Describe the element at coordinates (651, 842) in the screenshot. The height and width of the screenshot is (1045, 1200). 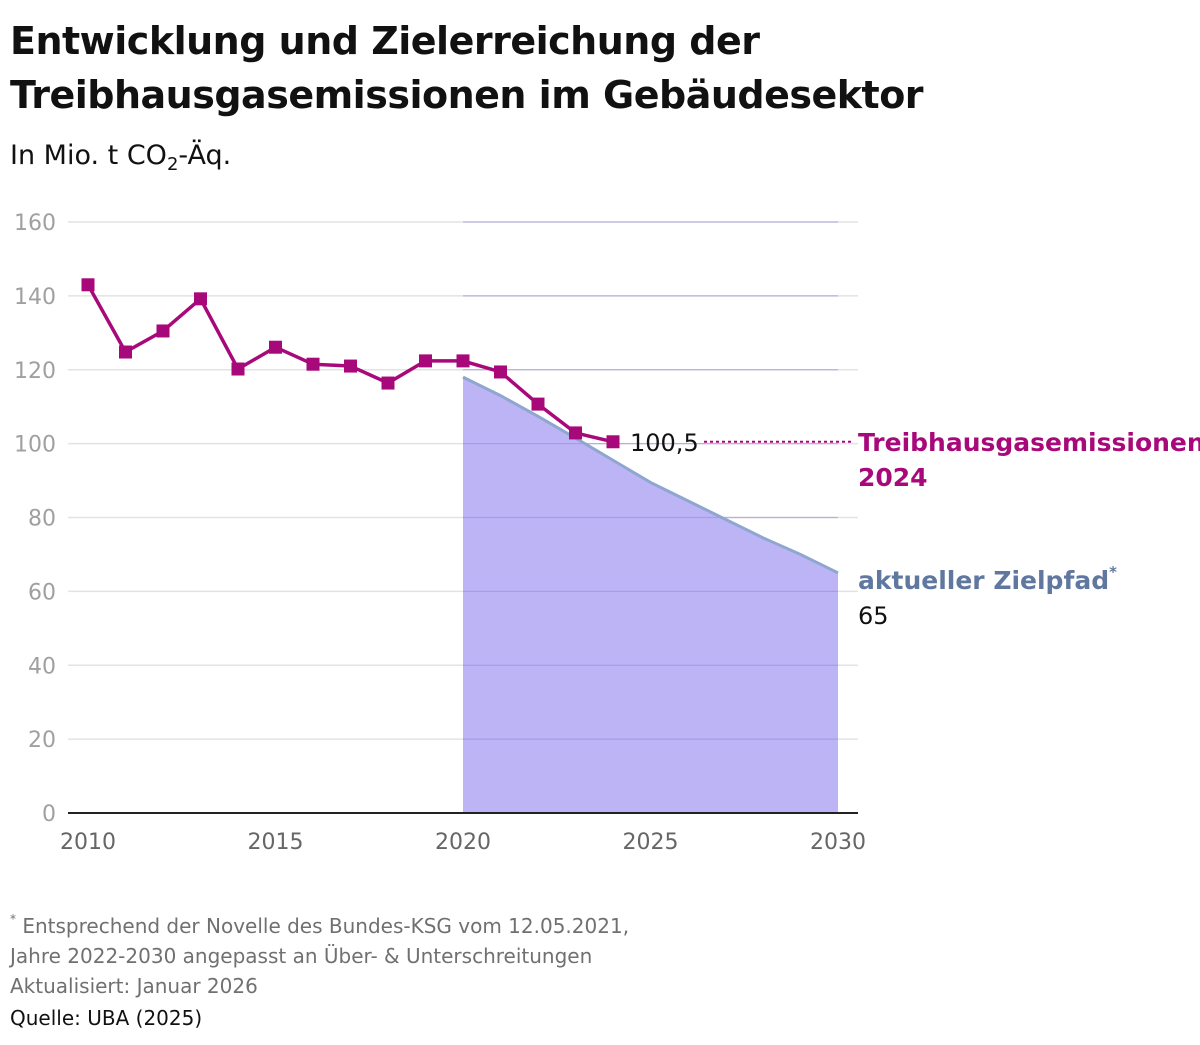
I see `x-tick-label: 2025` at that location.